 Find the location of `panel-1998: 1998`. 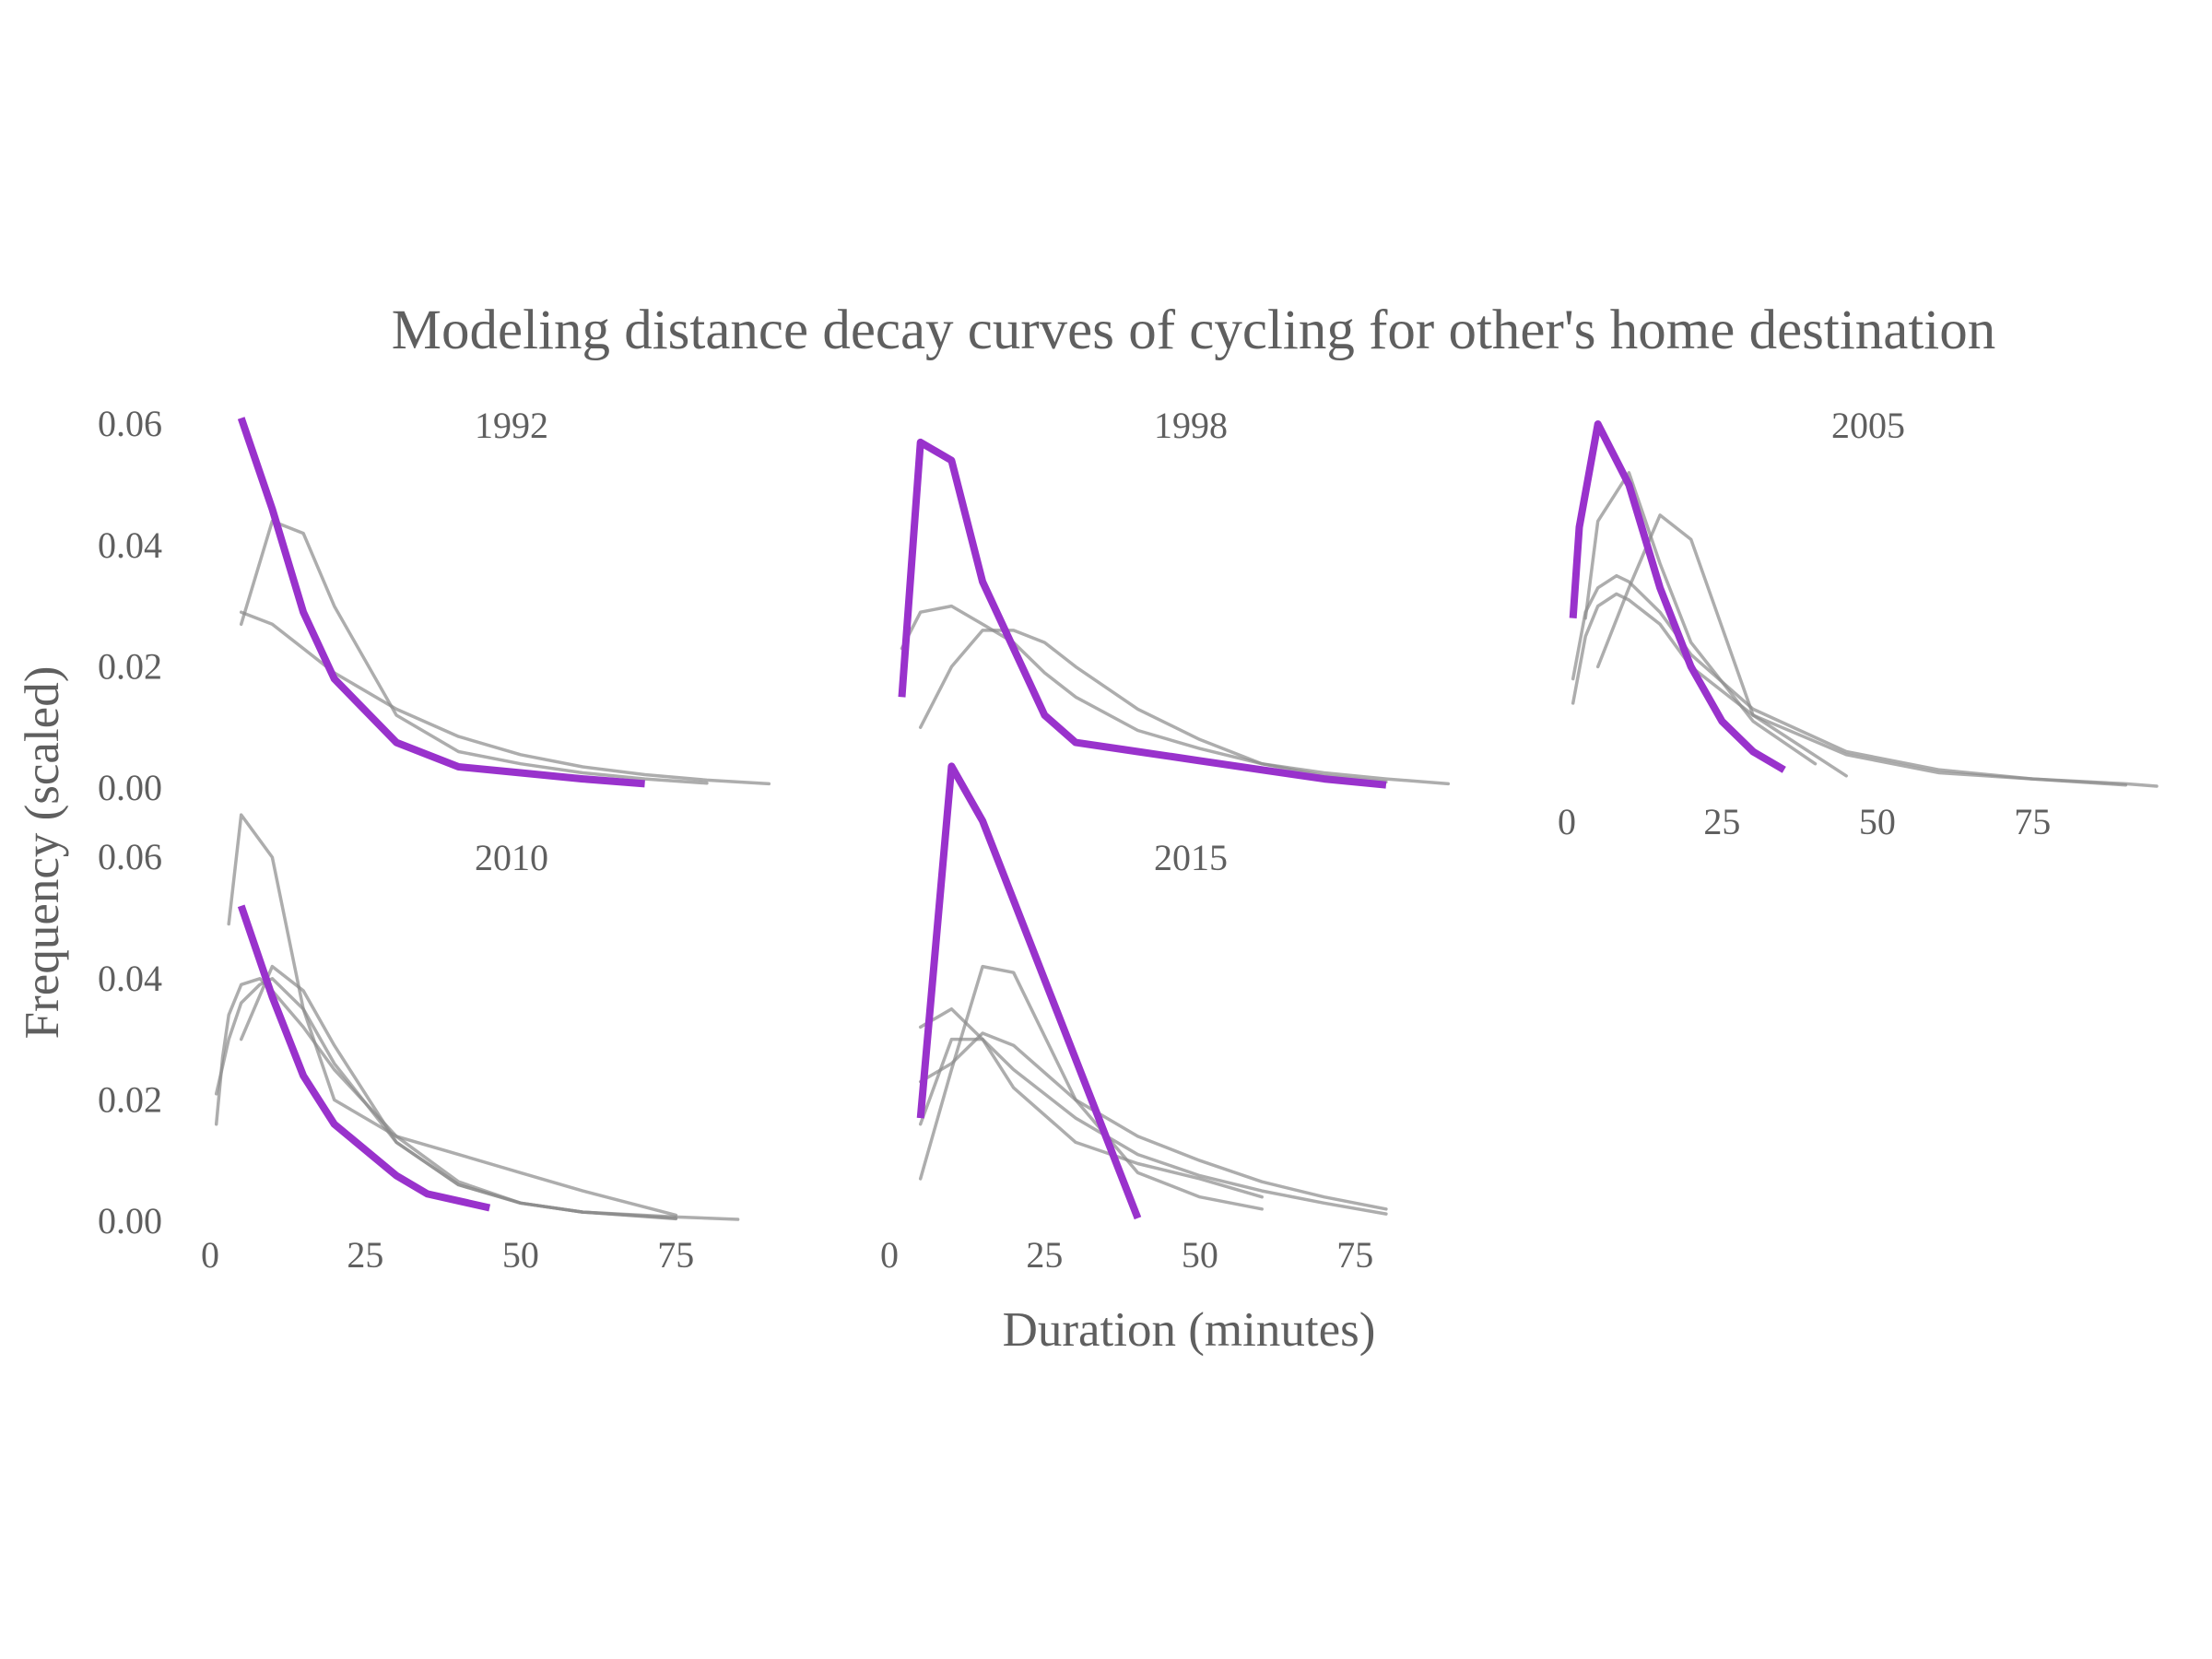

panel-1998: 1998 is located at coordinates (1174, 597).